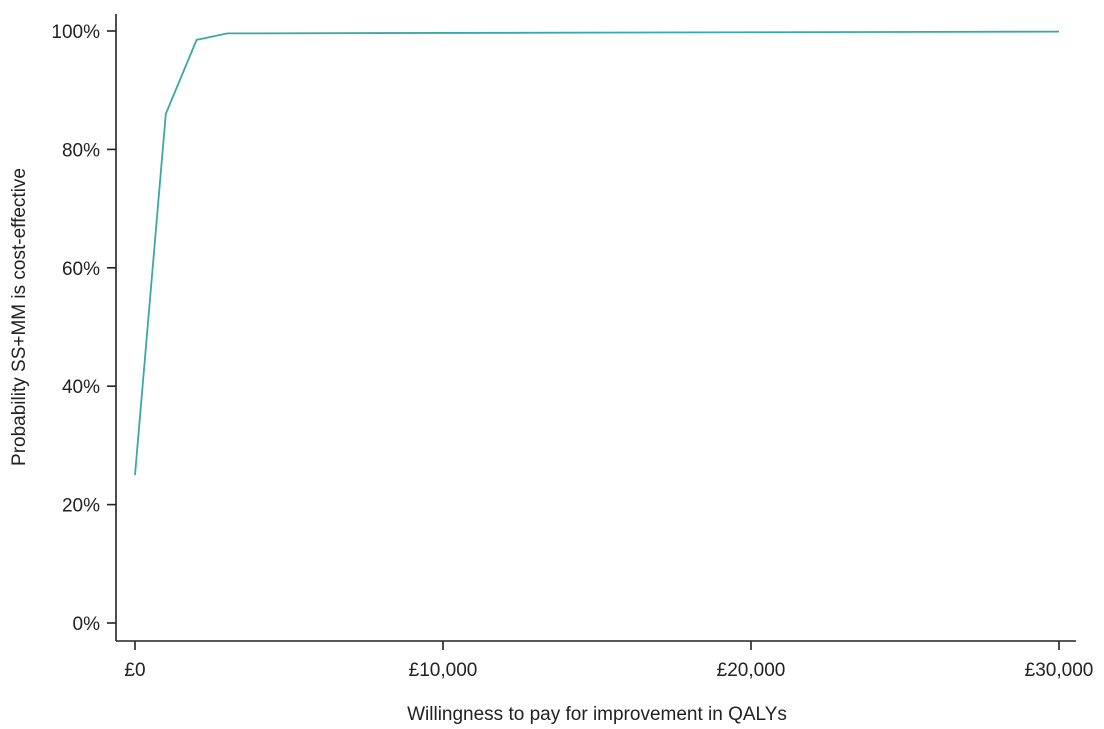 The image size is (1104, 729). What do you see at coordinates (81, 269) in the screenshot?
I see `y-tick-label: 60%` at bounding box center [81, 269].